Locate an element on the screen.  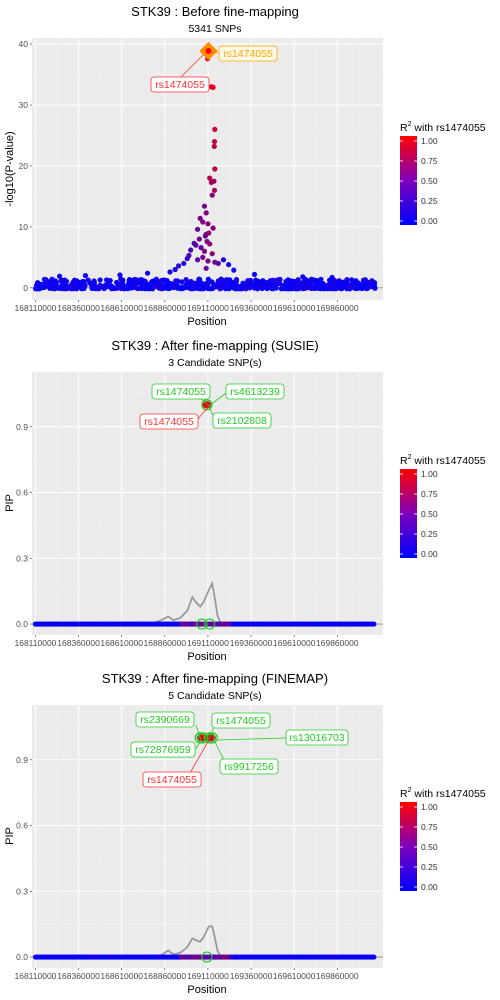
y-tick-label: 0.0 is located at coordinates (22, 624).